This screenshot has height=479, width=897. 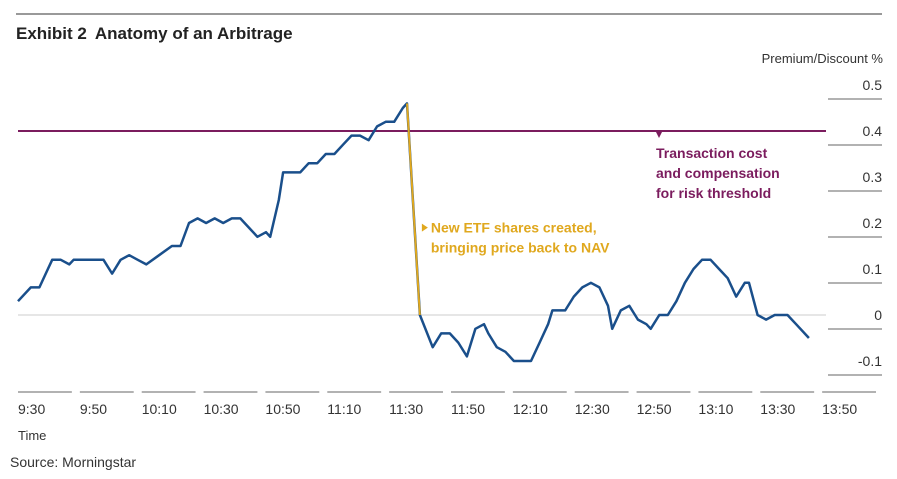 I want to click on x-tick-label: 11:50, so click(x=468, y=409).